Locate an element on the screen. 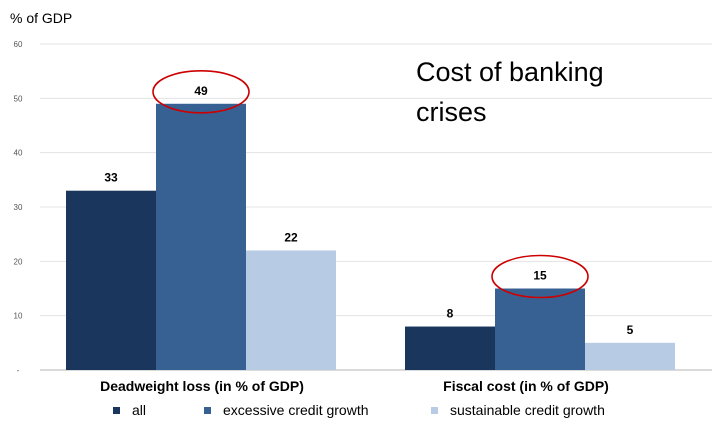  value-label-sustainable-credit-growth-1: 5 is located at coordinates (630, 330).